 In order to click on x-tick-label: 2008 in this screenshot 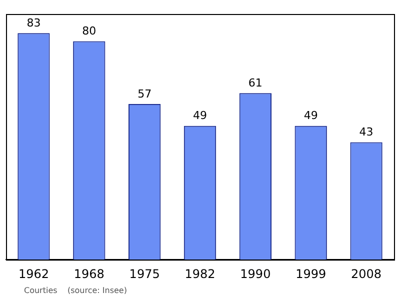, I will do `click(366, 273)`.